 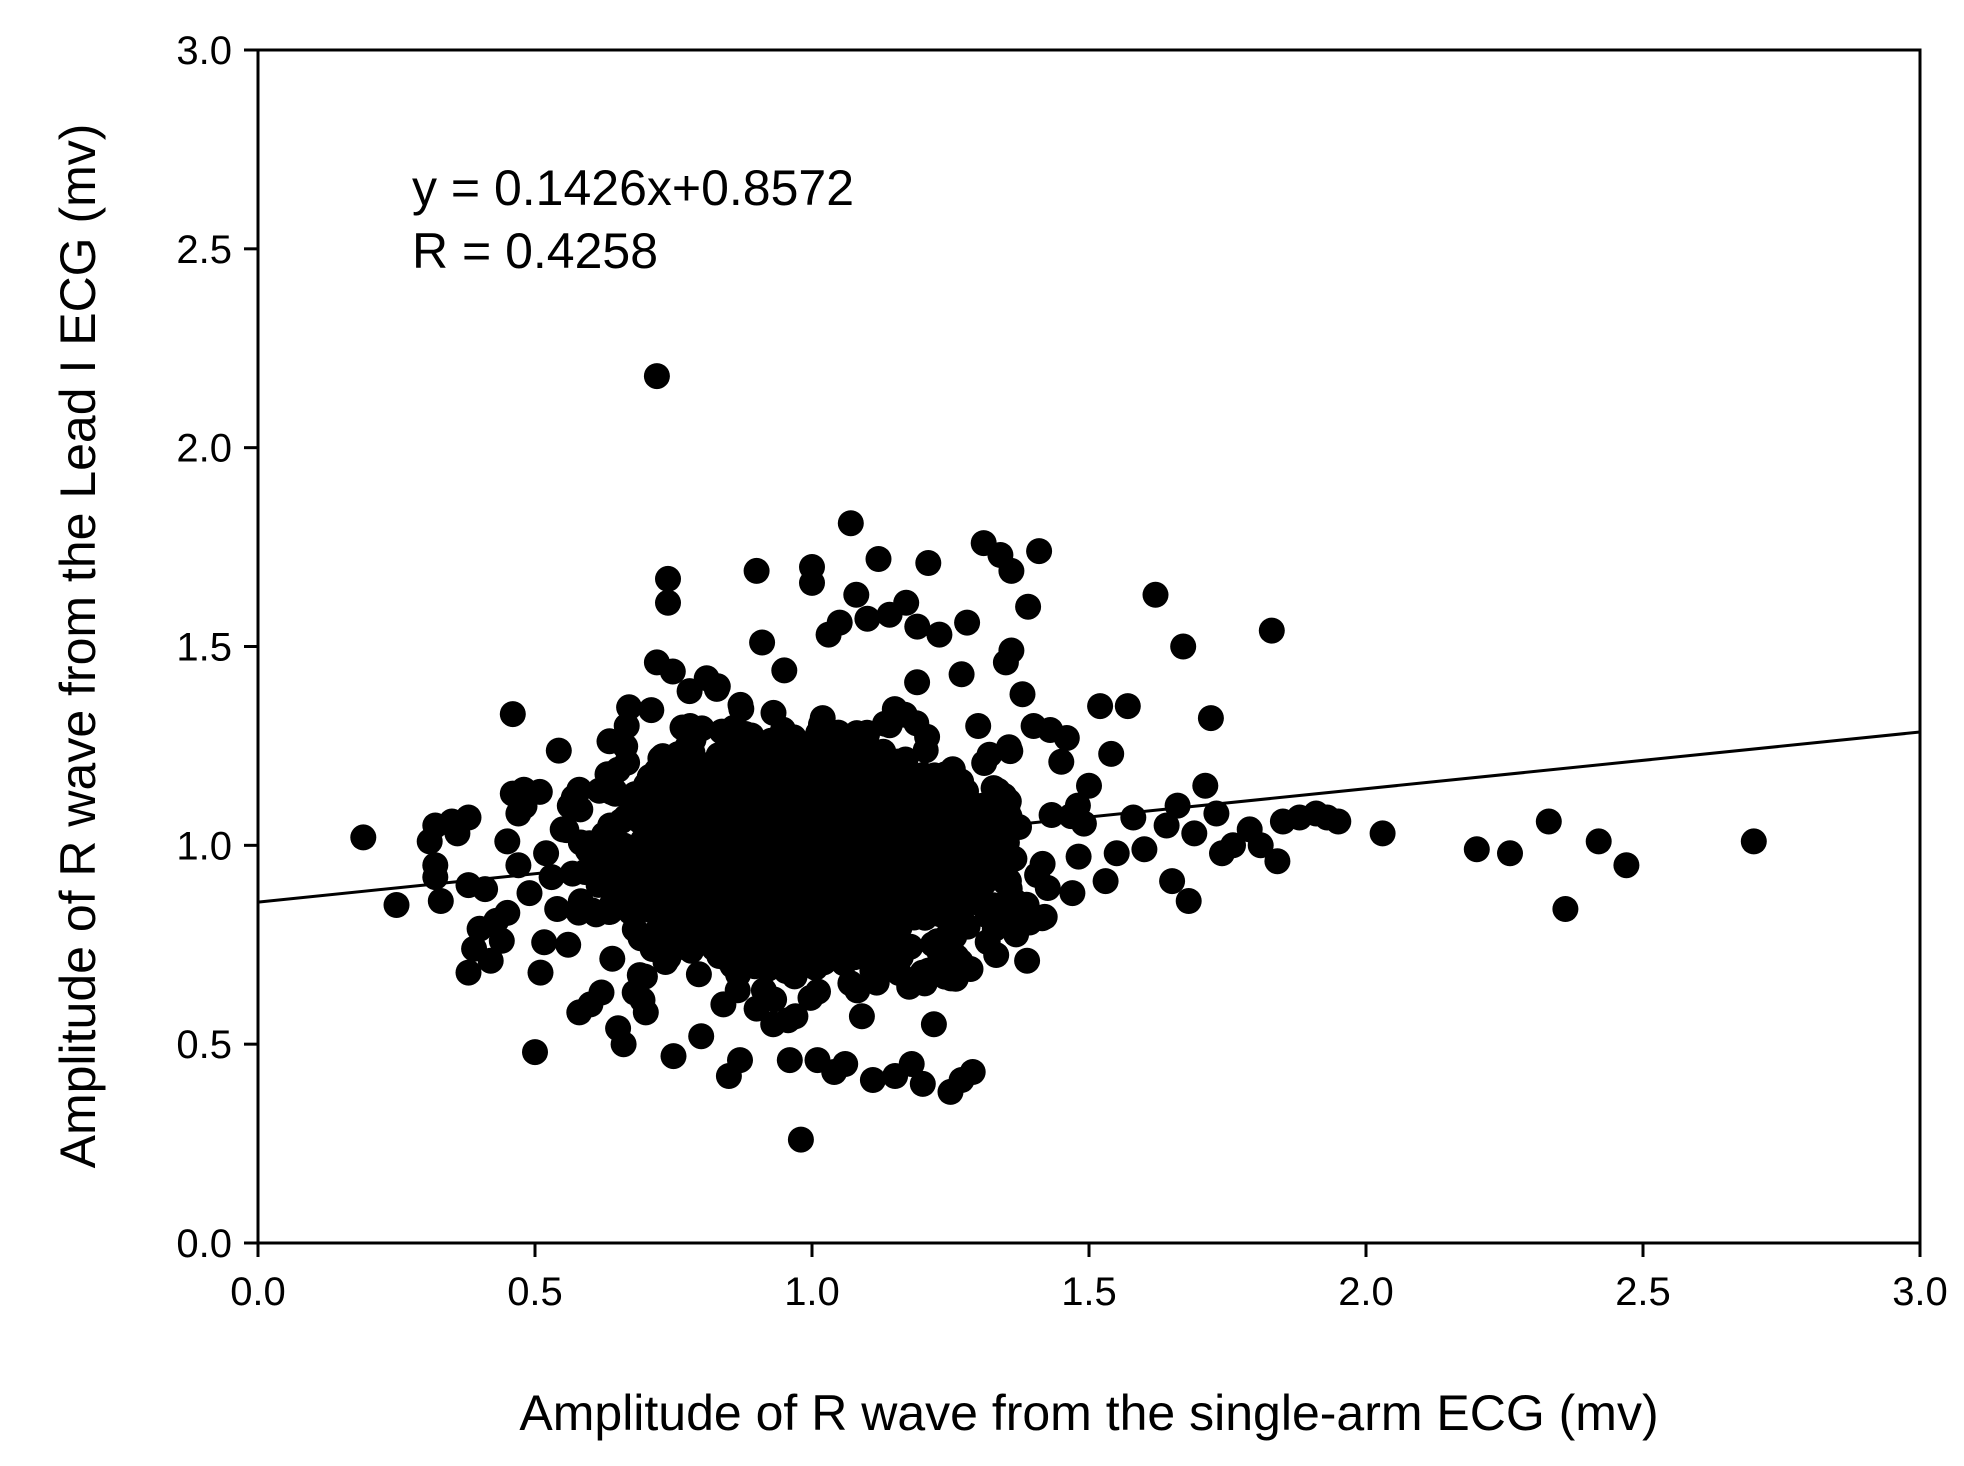 What do you see at coordinates (204, 648) in the screenshot?
I see `y-tick-label-3: 1.5` at bounding box center [204, 648].